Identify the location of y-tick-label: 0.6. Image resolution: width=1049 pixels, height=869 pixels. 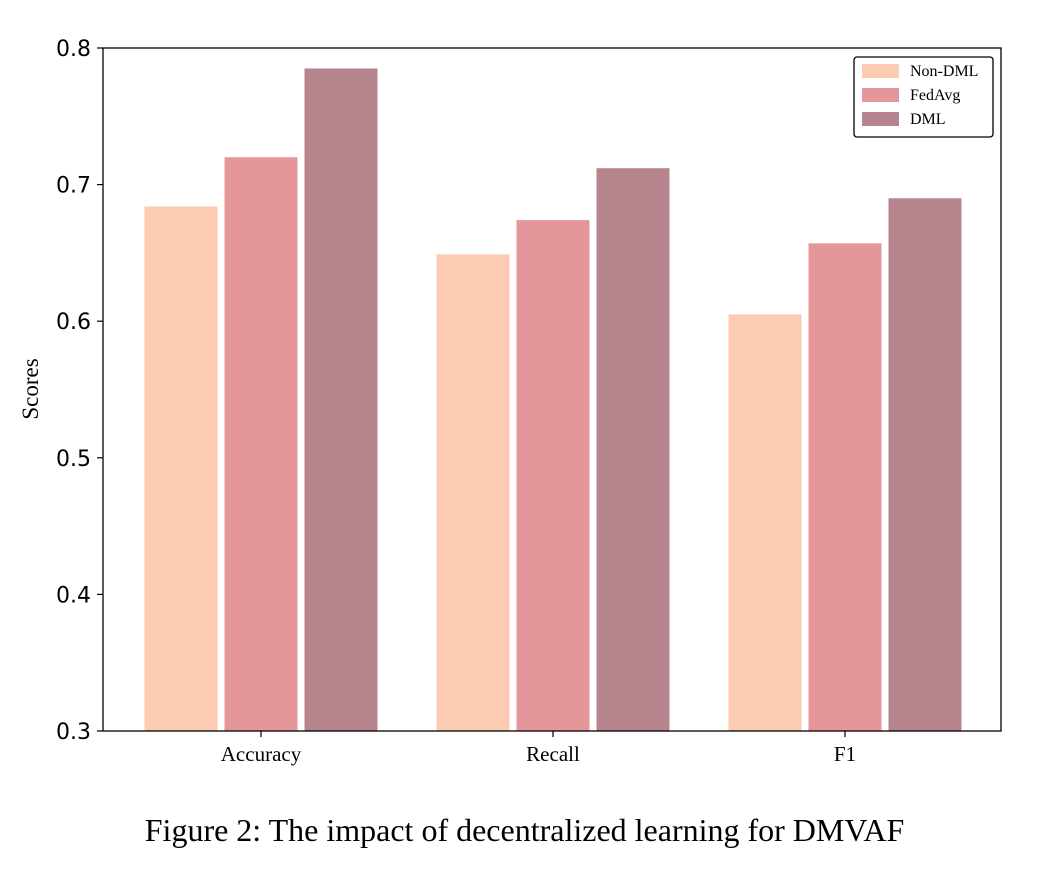
(73, 322).